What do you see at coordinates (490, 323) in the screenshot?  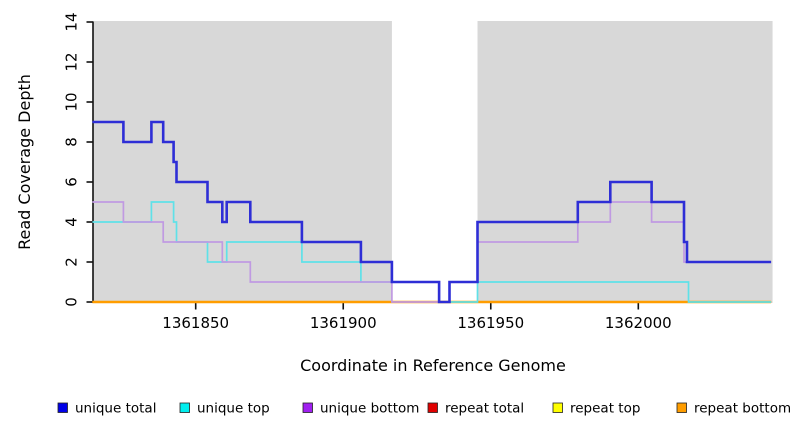 I see `x-tick-label: 1361950` at bounding box center [490, 323].